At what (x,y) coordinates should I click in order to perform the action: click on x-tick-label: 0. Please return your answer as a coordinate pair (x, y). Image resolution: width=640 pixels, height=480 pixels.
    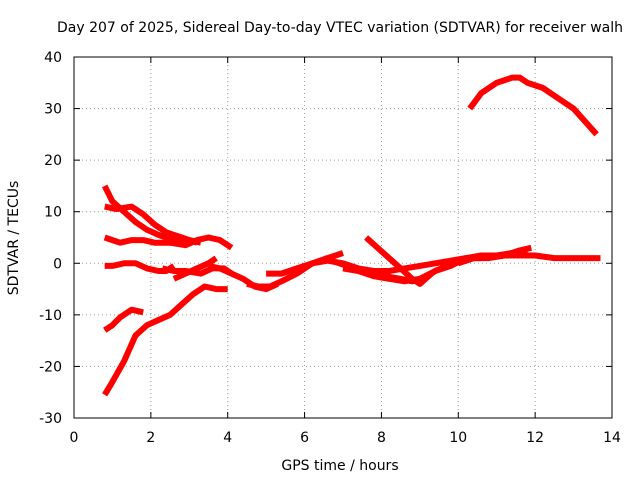
    Looking at the image, I should click on (74, 438).